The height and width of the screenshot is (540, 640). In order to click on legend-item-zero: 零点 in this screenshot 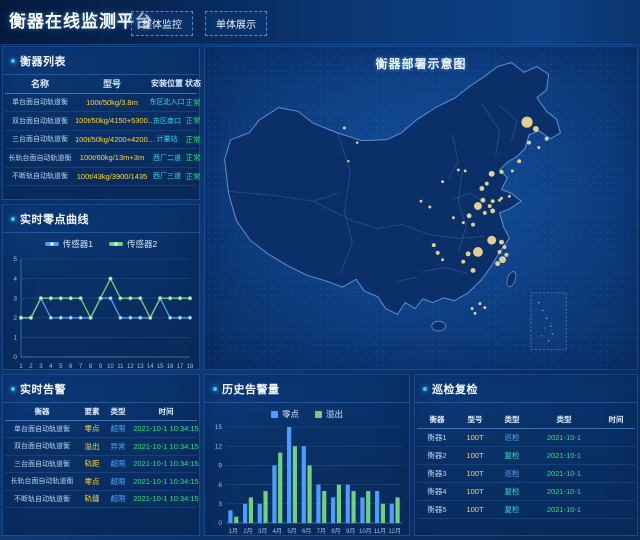, I will do `click(284, 414)`.